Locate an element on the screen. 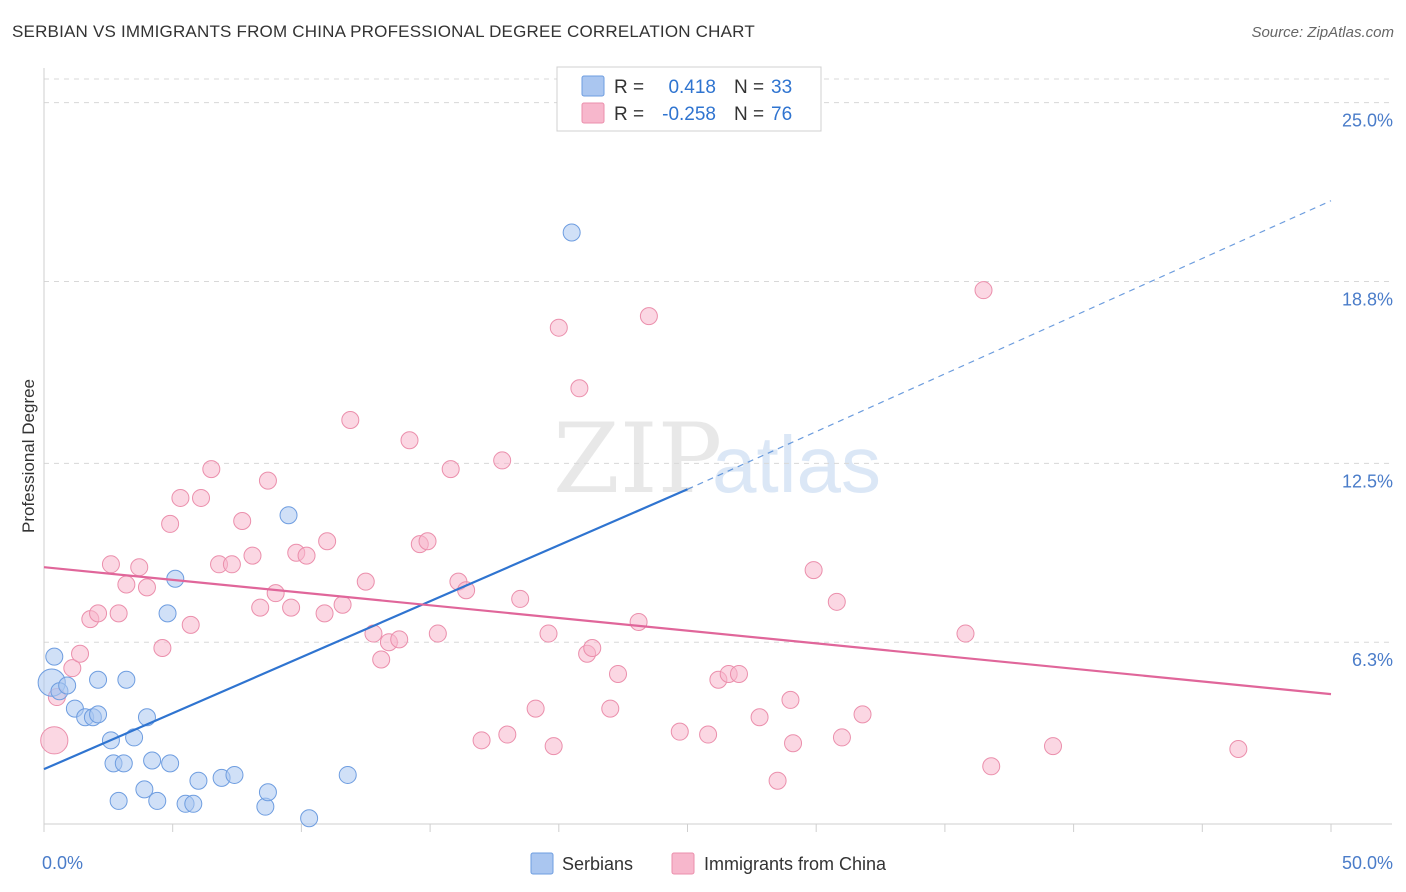 This screenshot has width=1406, height=892. serbians-trend-line is located at coordinates (365, 629).